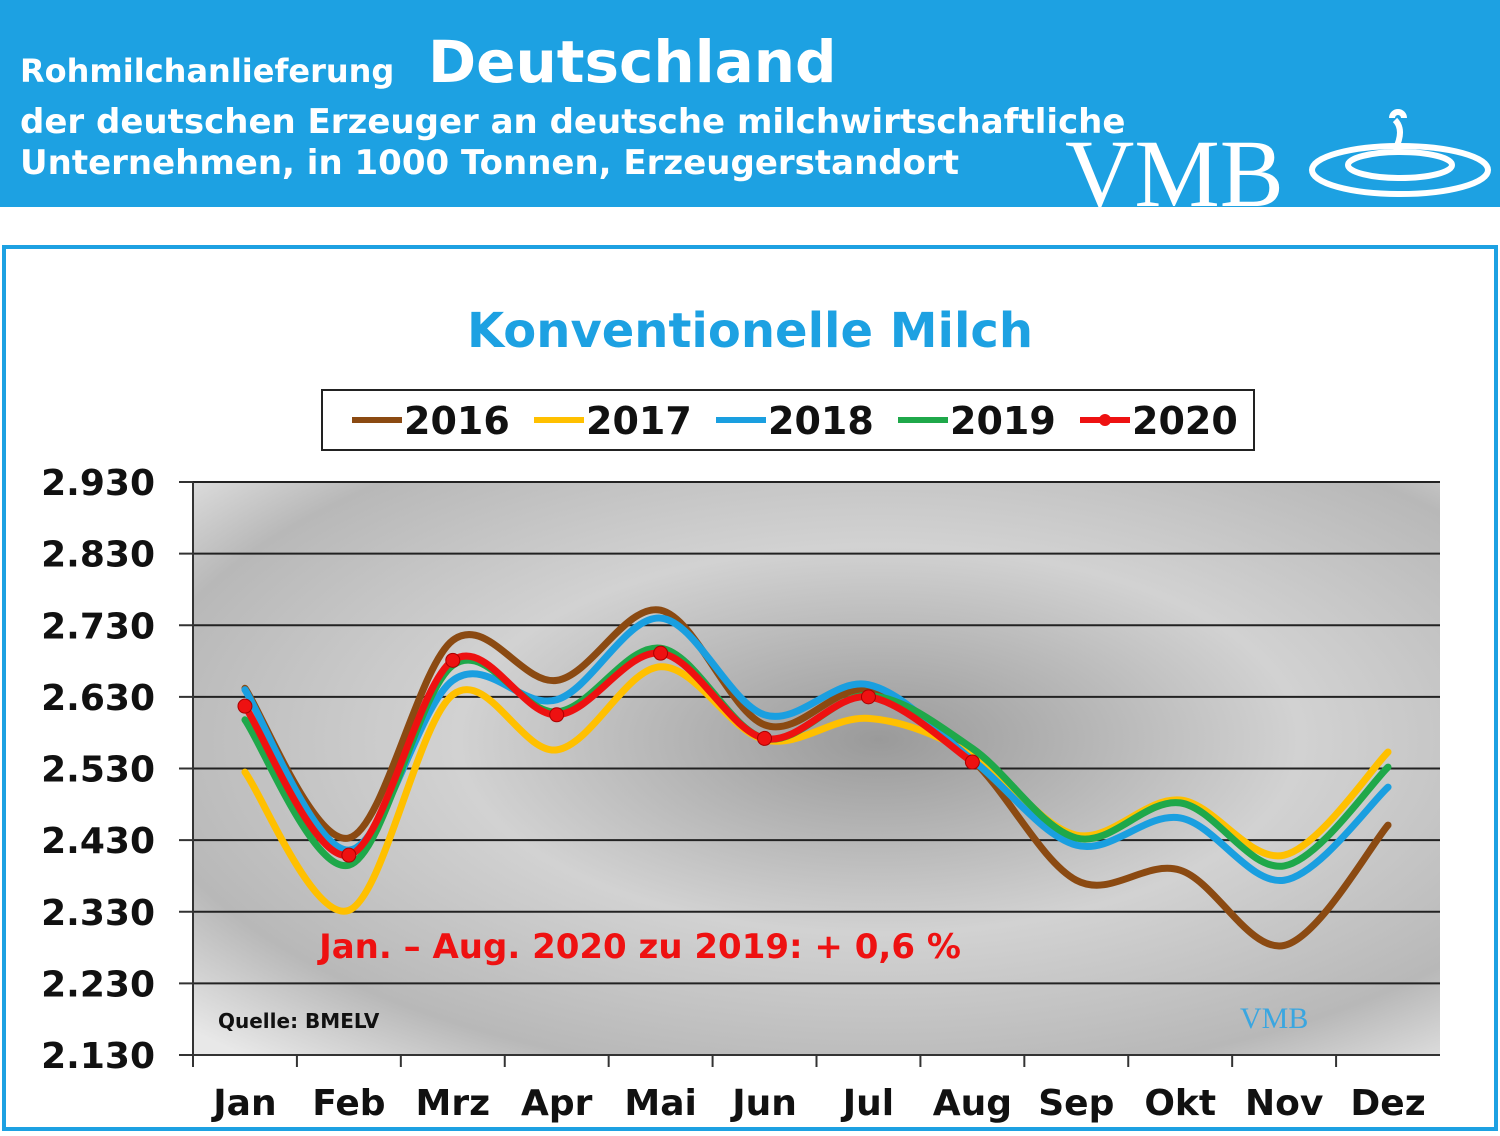 The height and width of the screenshot is (1136, 1500). Describe the element at coordinates (660, 1103) in the screenshot. I see `x-tick-label: Mai` at that location.